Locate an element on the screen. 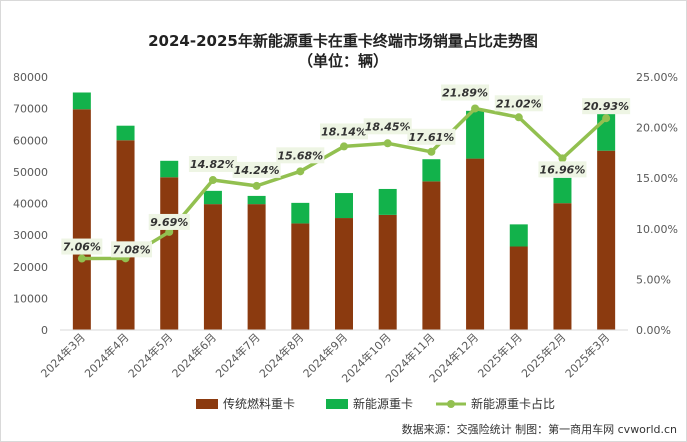 The image size is (687, 442). x-tick-label: 2025年3月 is located at coordinates (587, 355).